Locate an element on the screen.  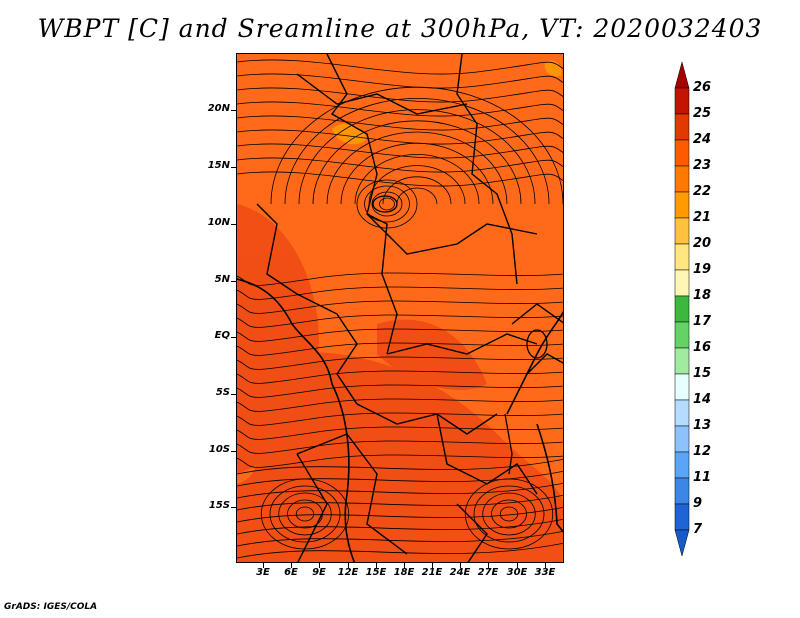
longitude-label: 3E is located at coordinates (263, 572).